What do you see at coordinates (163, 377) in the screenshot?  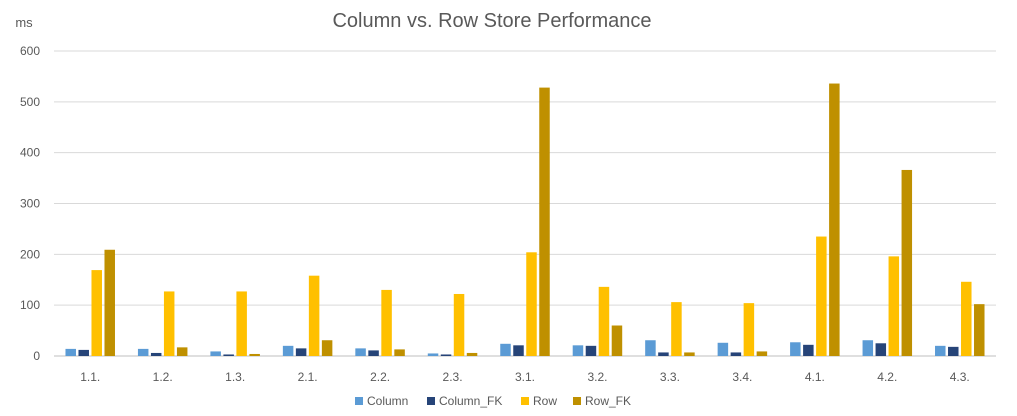 I see `x-category-label: 1.2.` at bounding box center [163, 377].